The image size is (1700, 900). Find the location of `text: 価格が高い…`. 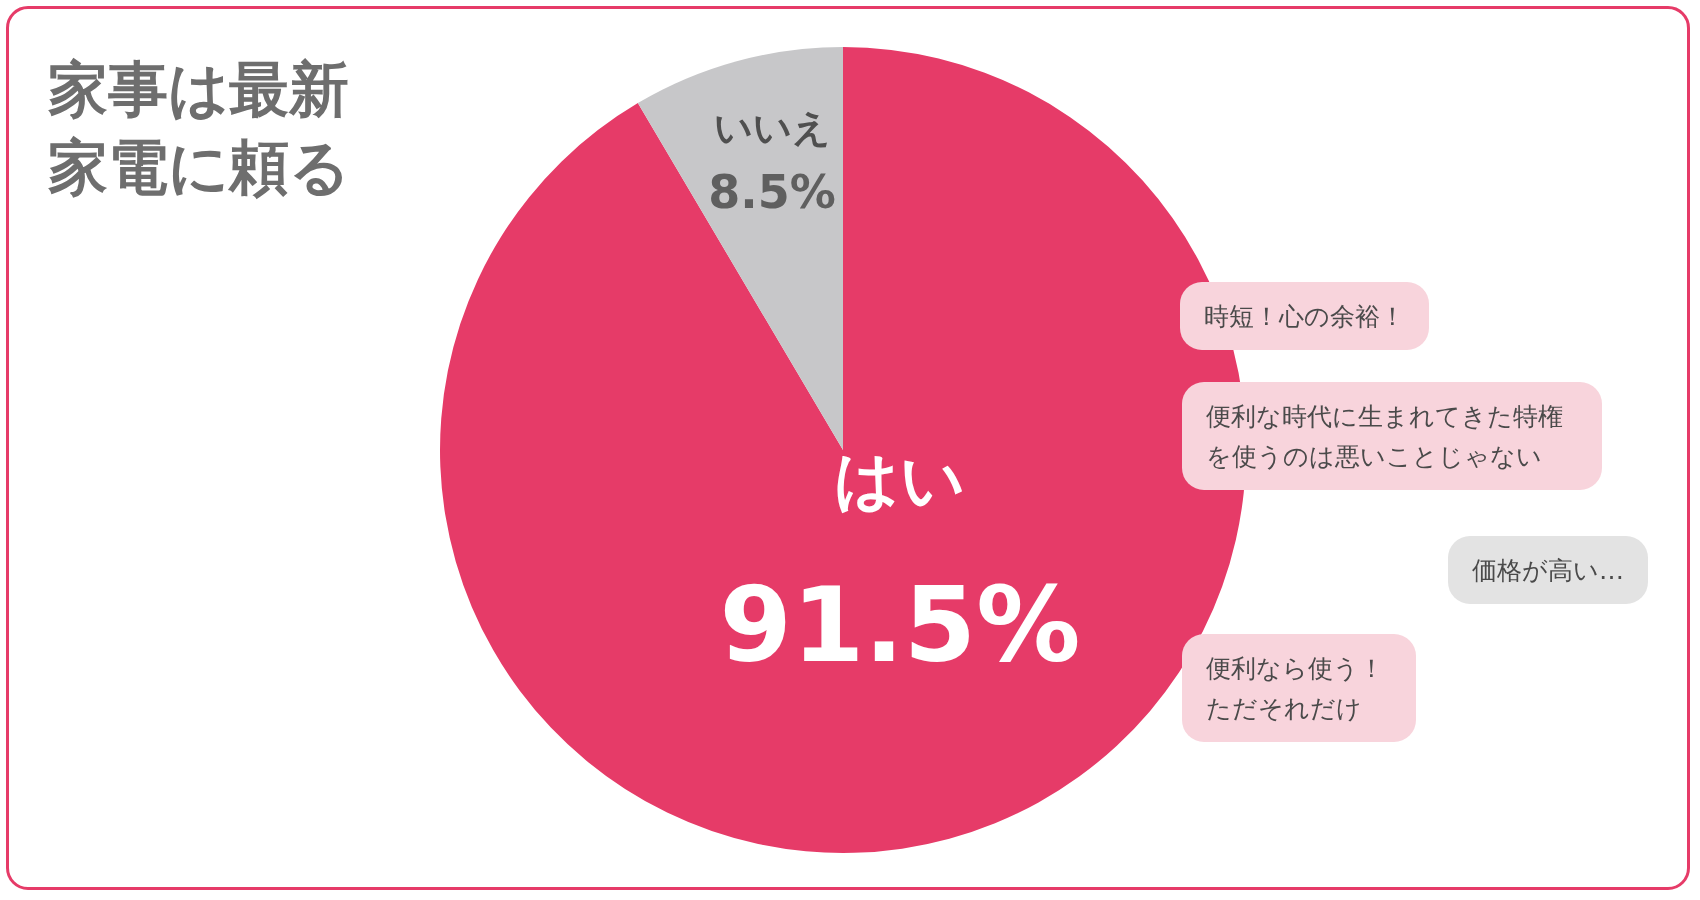

text: 価格が高い… is located at coordinates (1548, 570).